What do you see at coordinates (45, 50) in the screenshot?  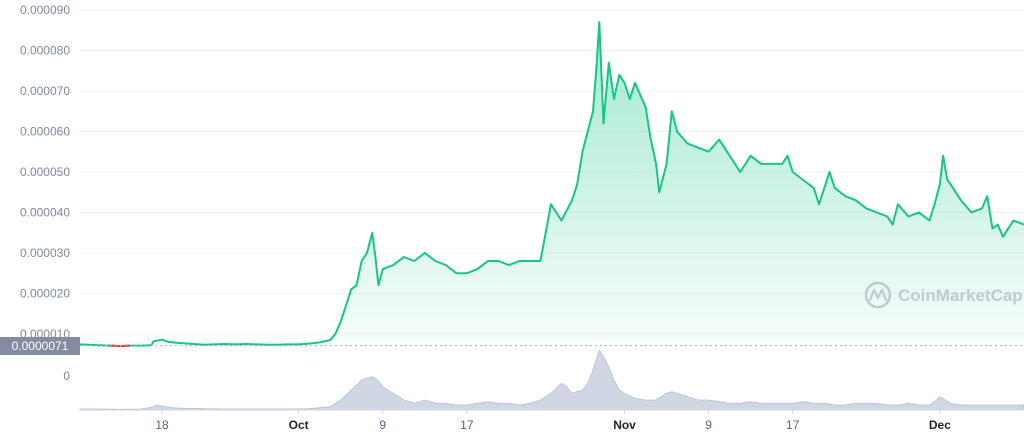 I see `y-tick-label: 0.000080` at bounding box center [45, 50].